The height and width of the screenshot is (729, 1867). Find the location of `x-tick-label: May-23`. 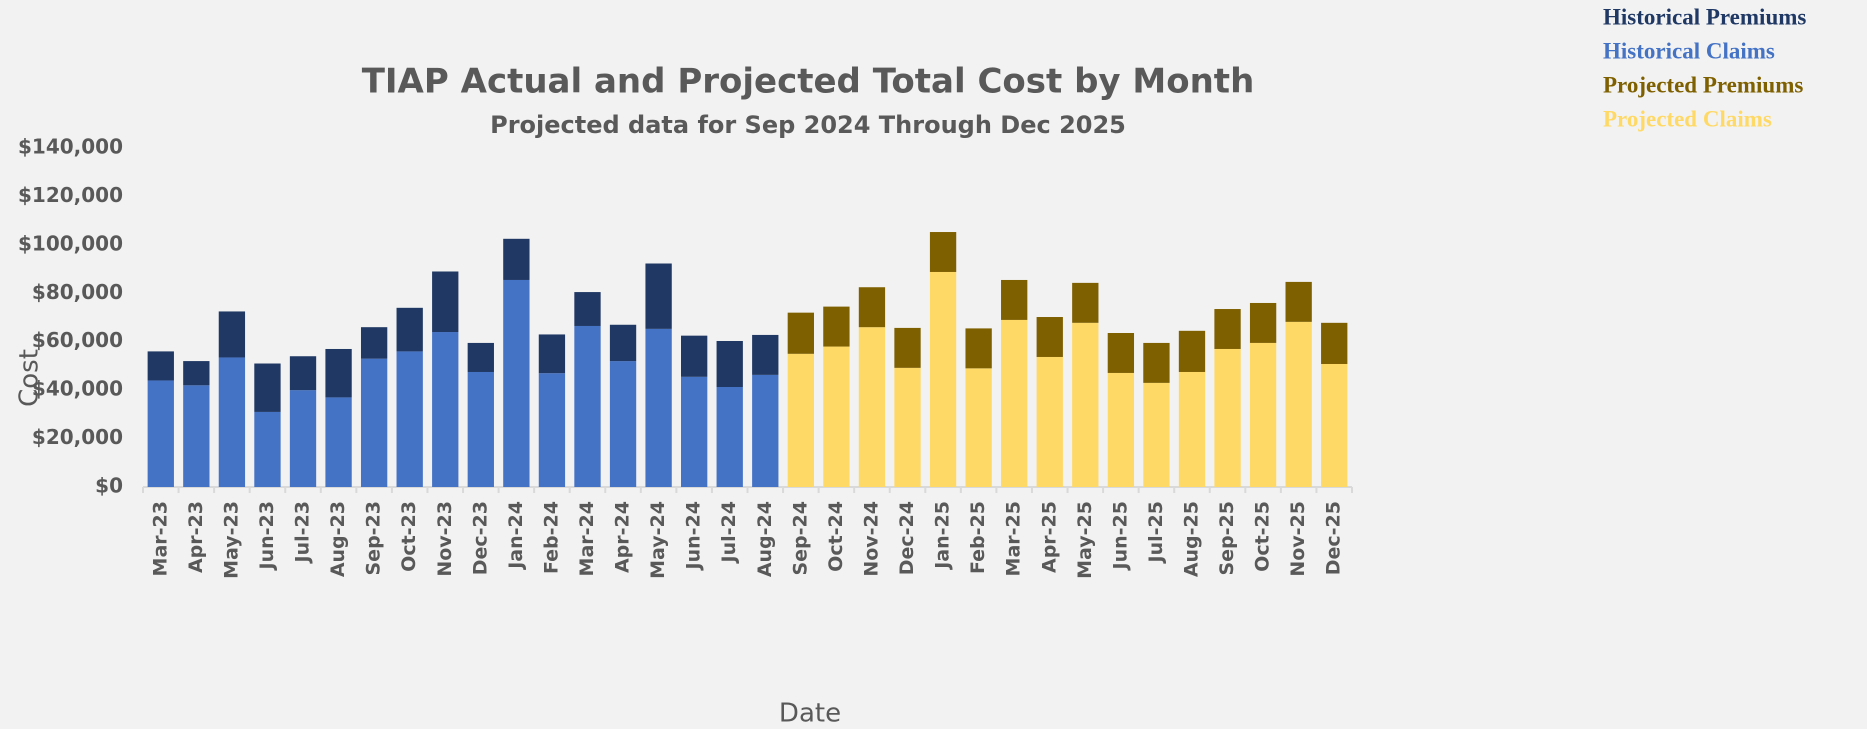

x-tick-label: May-23 is located at coordinates (231, 540).